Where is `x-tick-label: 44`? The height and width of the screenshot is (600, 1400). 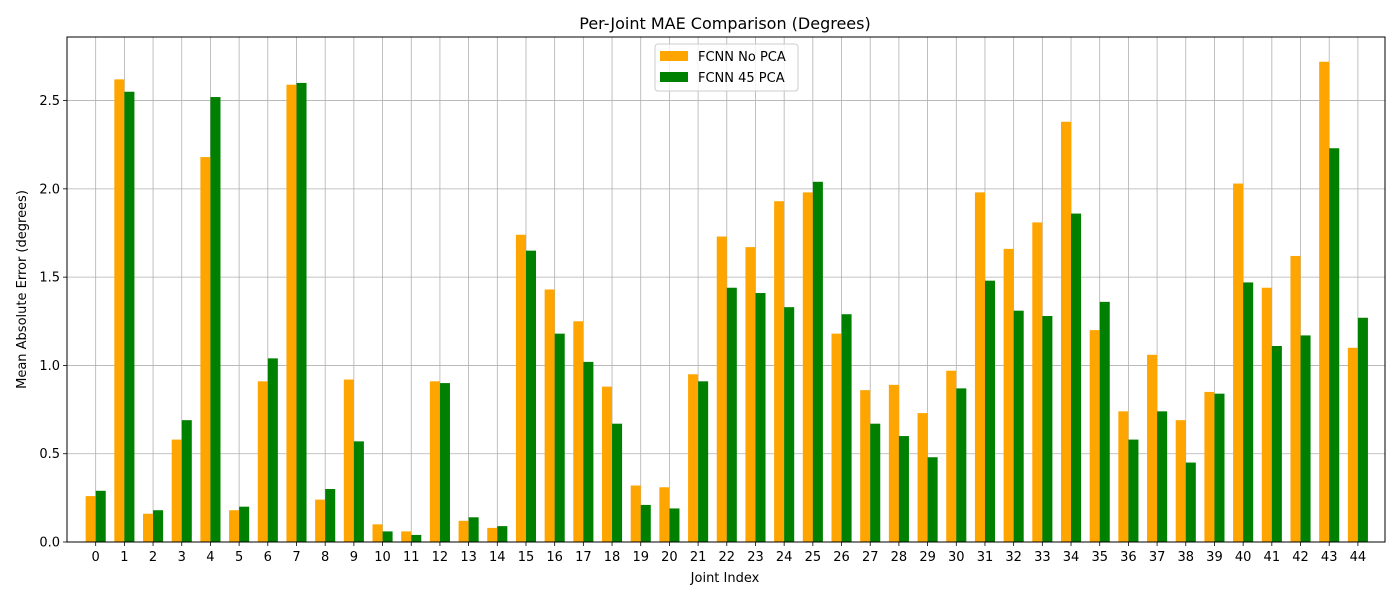 x-tick-label: 44 is located at coordinates (1358, 557).